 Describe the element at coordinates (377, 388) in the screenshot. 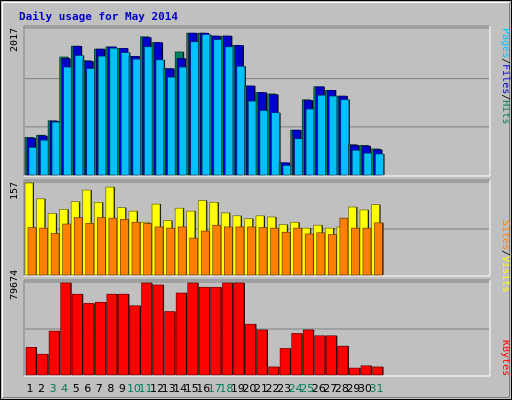

I see `day-label-31: 31` at that location.